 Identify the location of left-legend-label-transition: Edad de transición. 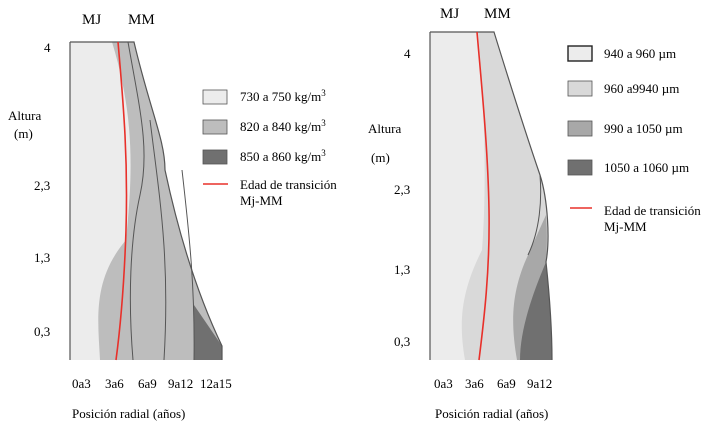
(288, 184).